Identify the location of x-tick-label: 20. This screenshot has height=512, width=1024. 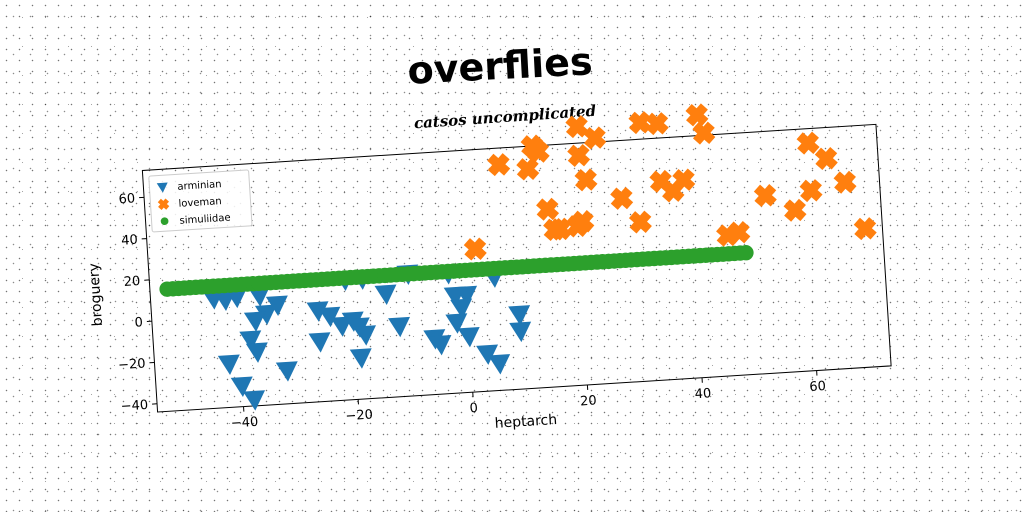
(588, 401).